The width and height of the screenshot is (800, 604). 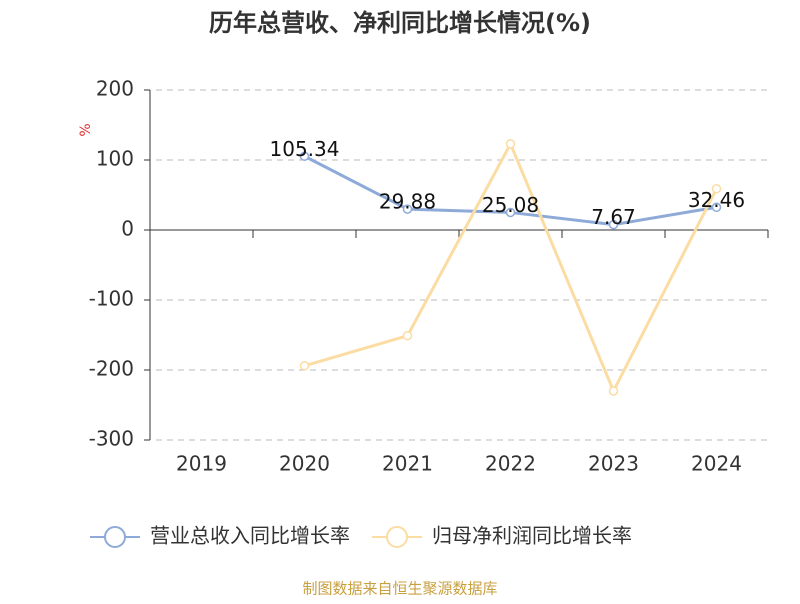 What do you see at coordinates (111, 369) in the screenshot?
I see `y-tick-label: -200` at bounding box center [111, 369].